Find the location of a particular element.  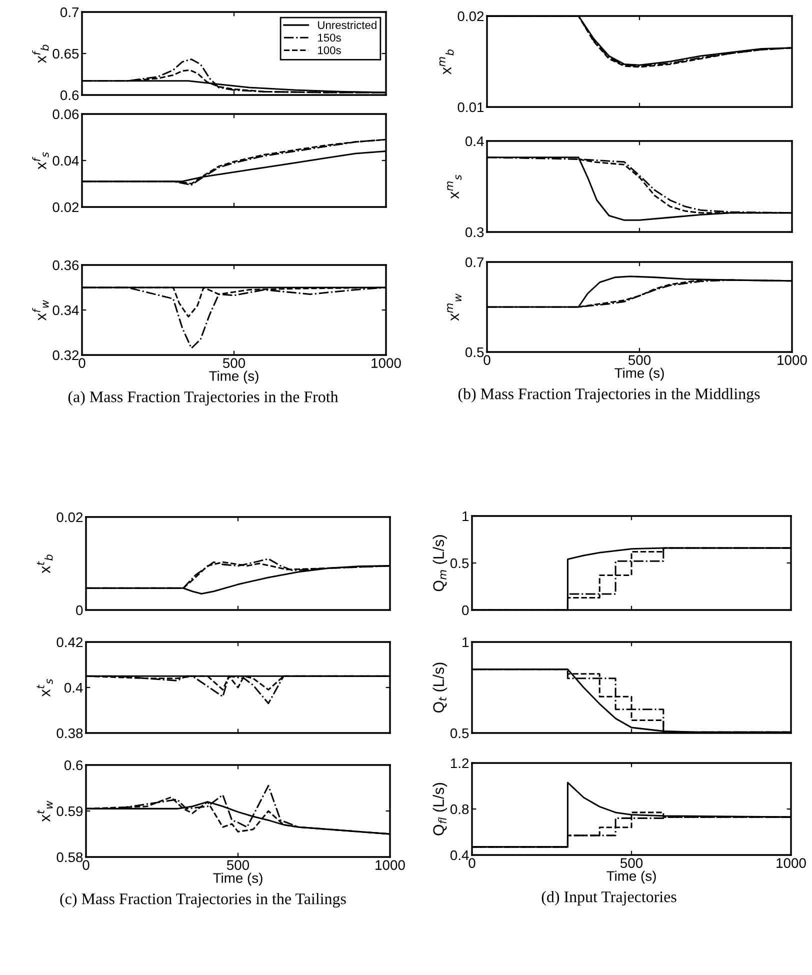

y-axis-title: Q$_{t}$ (L/s) is located at coordinates (440, 687).